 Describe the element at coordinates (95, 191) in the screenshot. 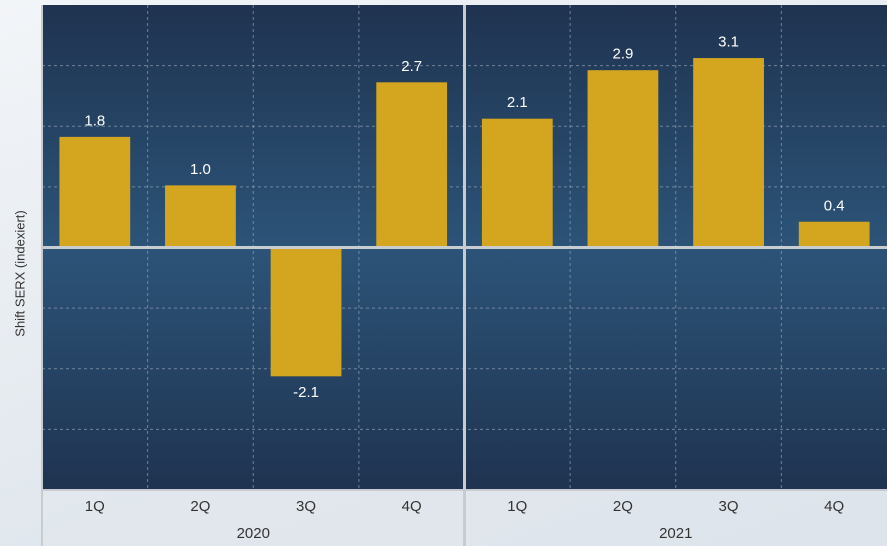

I see `bar-2020-1Q` at that location.